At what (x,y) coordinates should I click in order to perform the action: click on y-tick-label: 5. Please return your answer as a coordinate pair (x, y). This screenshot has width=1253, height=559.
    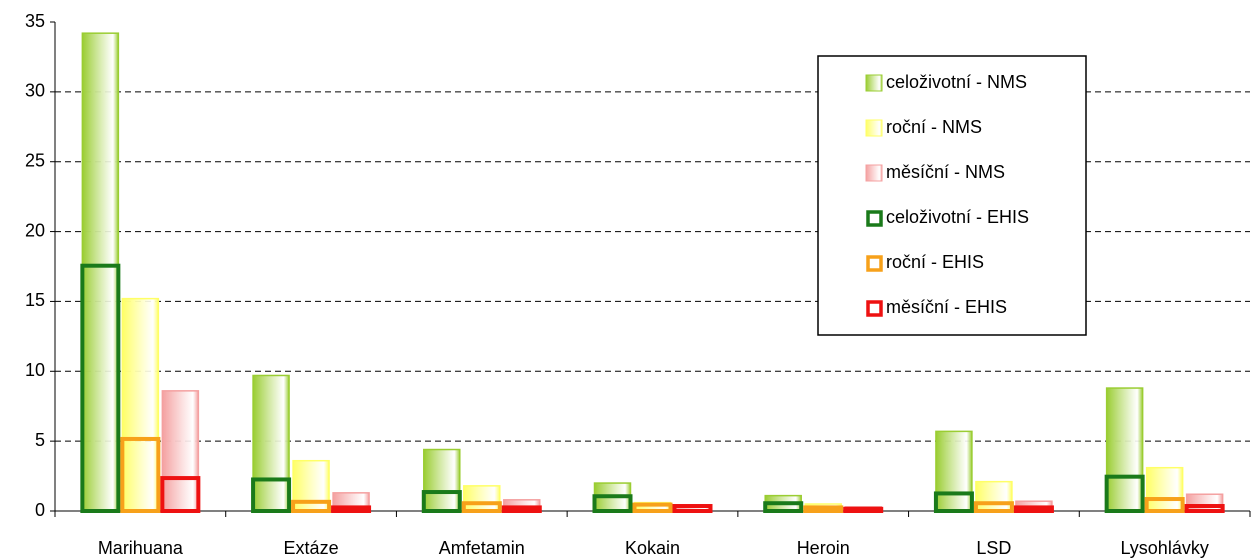
    Looking at the image, I should click on (40, 440).